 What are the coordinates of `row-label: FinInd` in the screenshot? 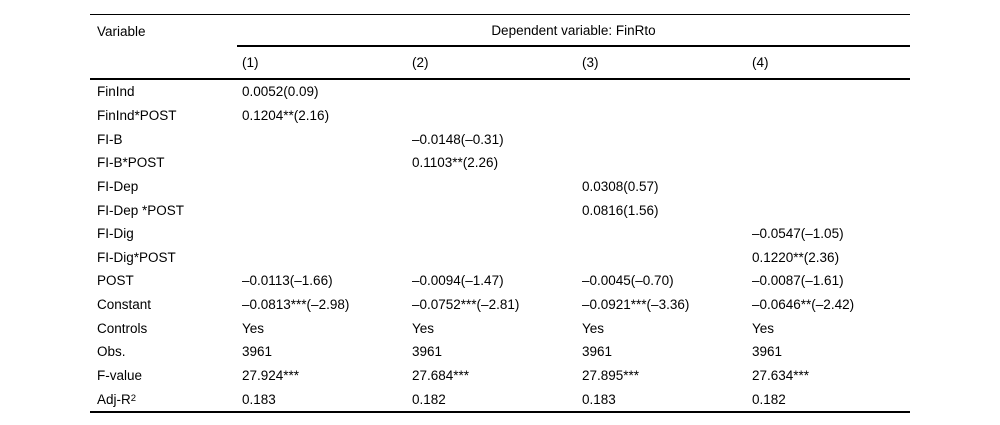 It's located at (116, 92).